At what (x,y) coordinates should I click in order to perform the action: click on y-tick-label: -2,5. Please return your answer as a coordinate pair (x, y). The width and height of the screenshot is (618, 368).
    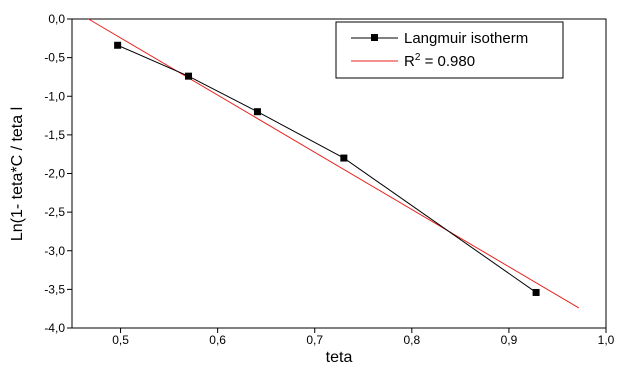
    Looking at the image, I should click on (54, 212).